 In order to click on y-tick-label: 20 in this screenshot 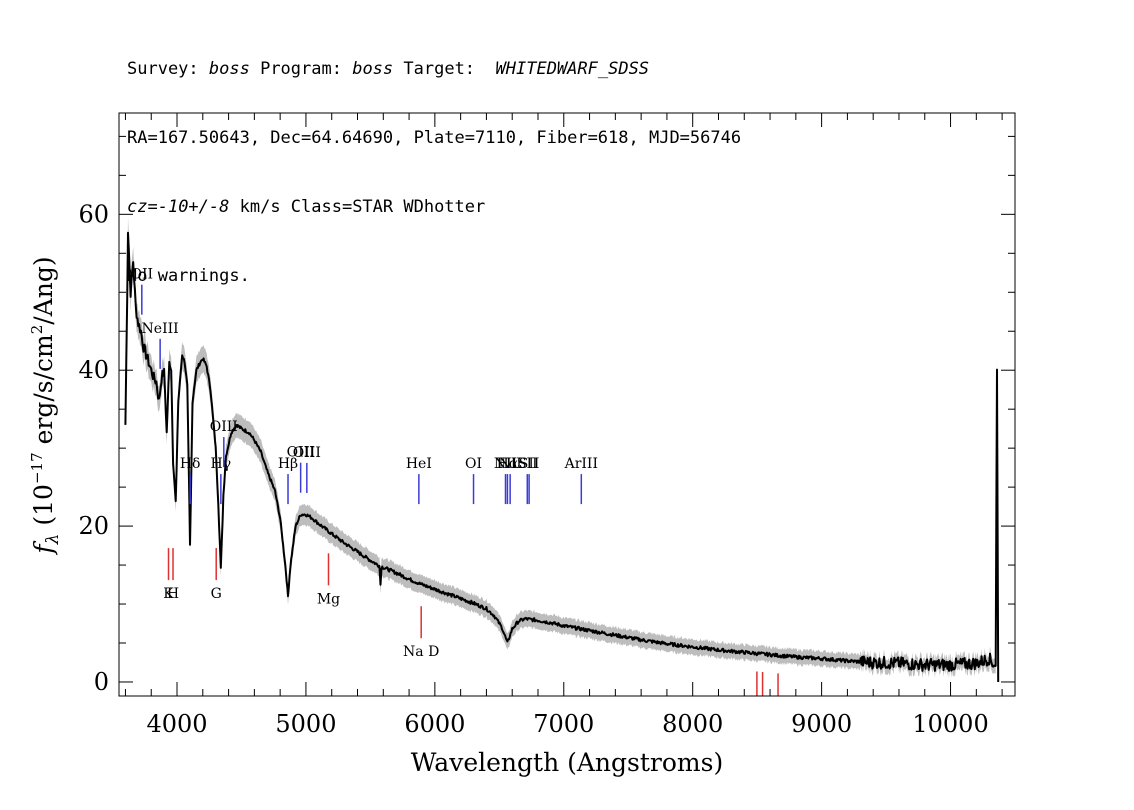, I will do `click(93, 526)`.